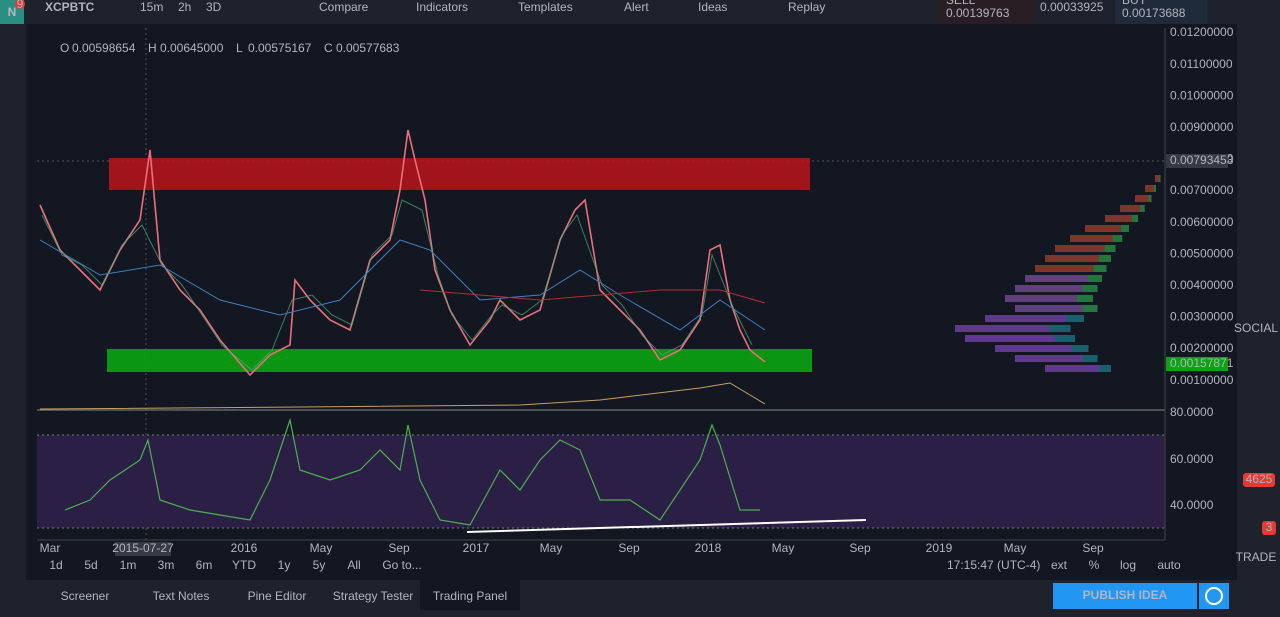 Image resolution: width=1280 pixels, height=617 pixels. I want to click on ohlc-key: H, so click(152, 48).